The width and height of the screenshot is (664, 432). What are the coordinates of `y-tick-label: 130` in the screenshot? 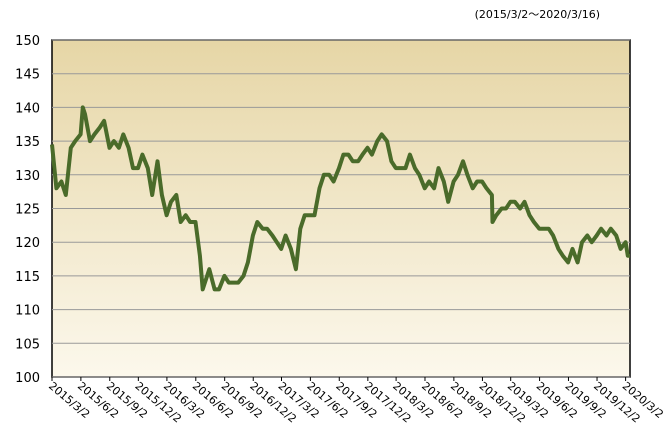 It's located at (27, 176).